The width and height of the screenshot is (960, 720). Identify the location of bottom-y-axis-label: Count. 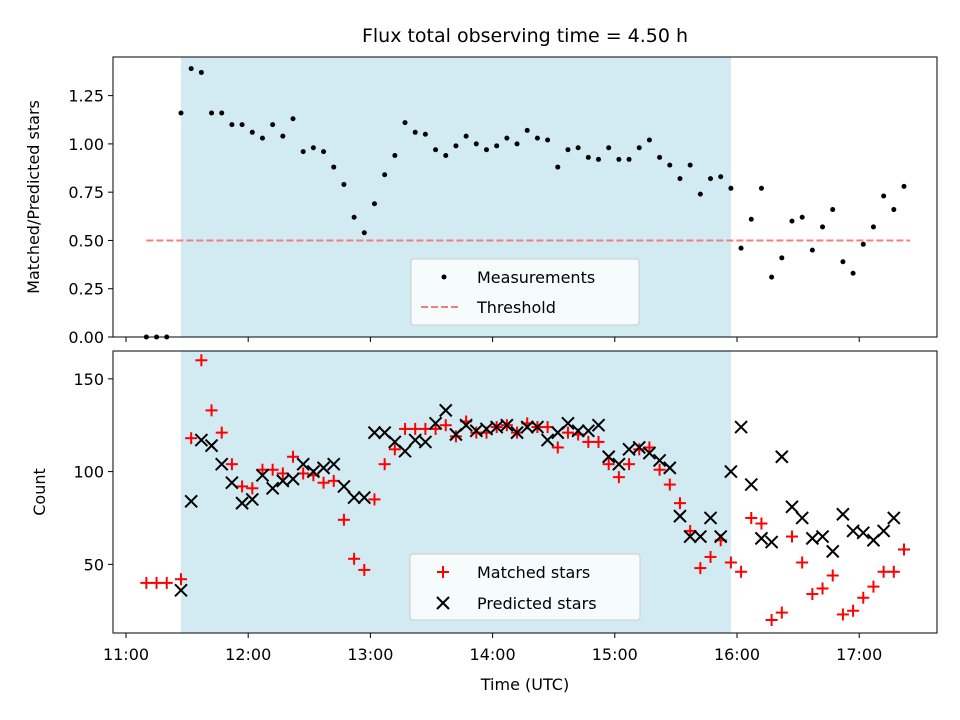
(39, 492).